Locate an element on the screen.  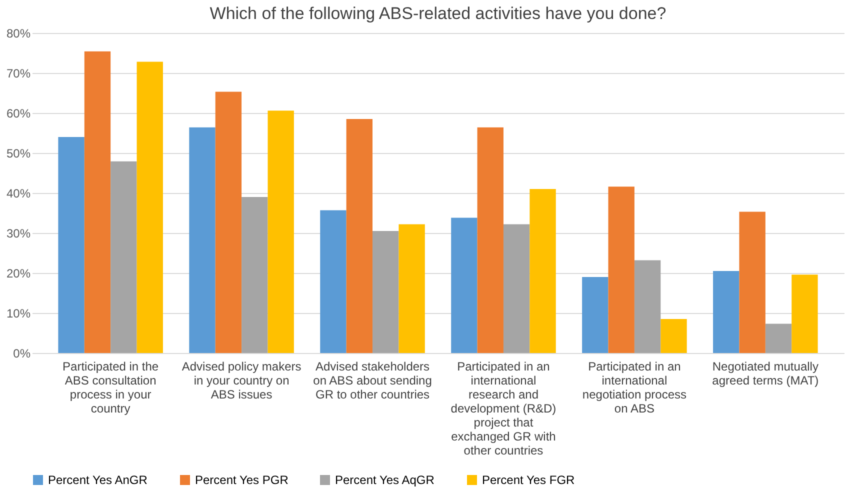
legend-label: Percent Yes AqGR is located at coordinates (385, 480).